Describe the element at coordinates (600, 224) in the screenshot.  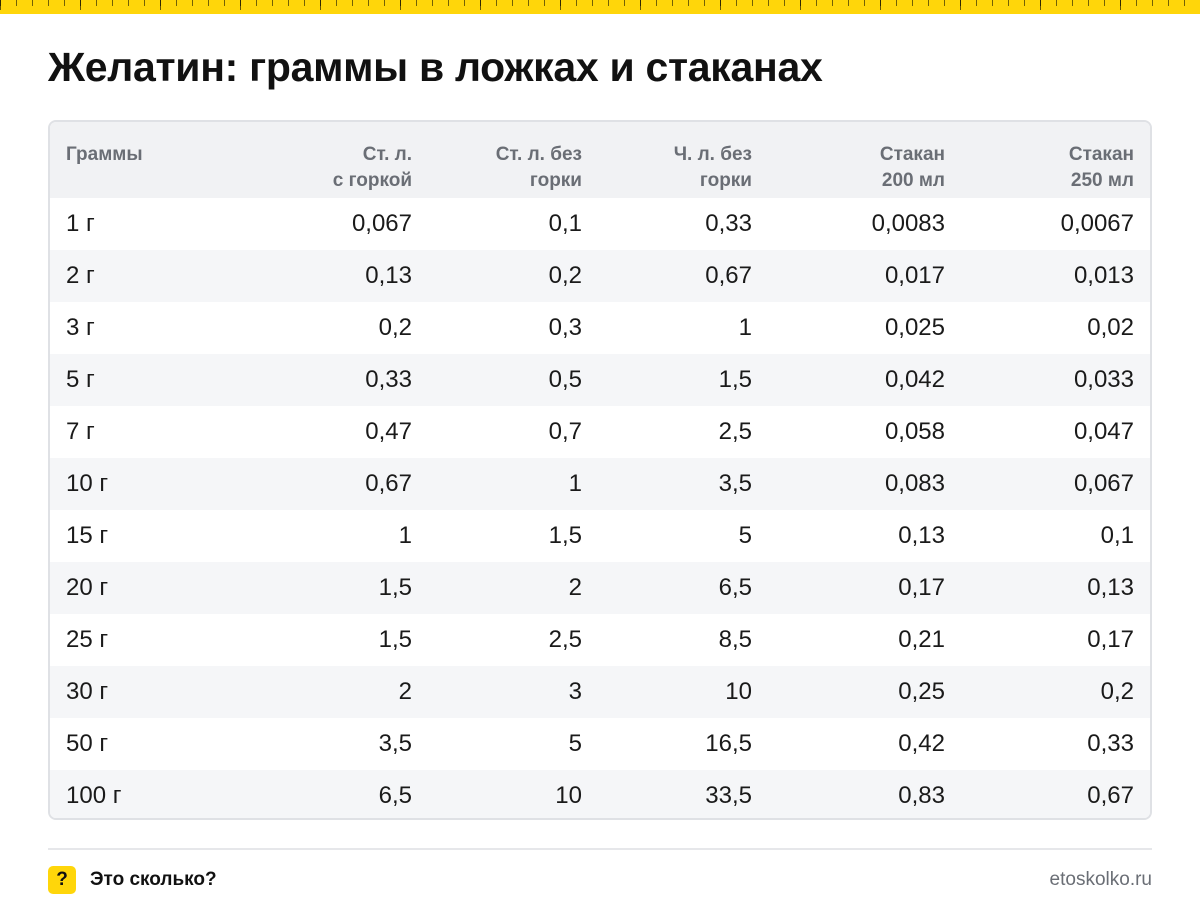
I see `table-row: 1 г 0,067 0,1 0,33 0,0083 0,0067` at that location.